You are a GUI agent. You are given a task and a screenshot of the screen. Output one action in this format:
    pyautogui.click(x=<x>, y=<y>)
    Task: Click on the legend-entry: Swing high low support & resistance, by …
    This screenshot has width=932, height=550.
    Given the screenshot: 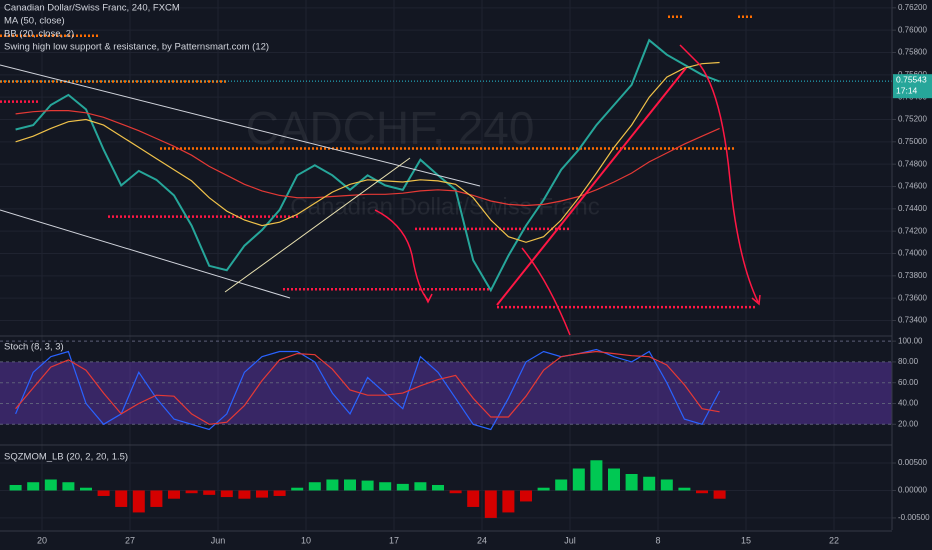 What is the action you would take?
    pyautogui.click(x=136, y=47)
    